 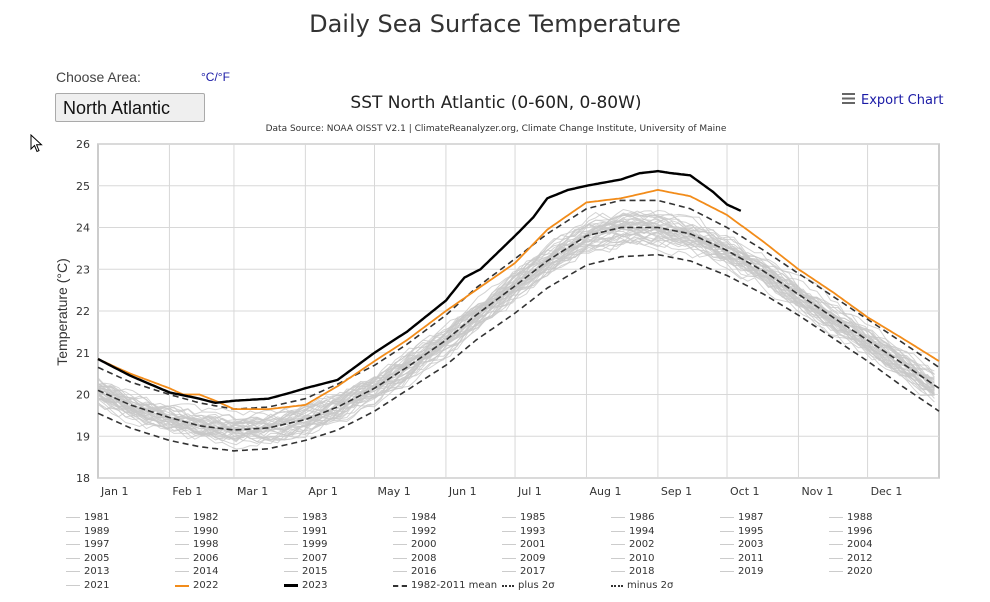 I want to click on legend-item-2007: 2007, so click(x=305, y=558).